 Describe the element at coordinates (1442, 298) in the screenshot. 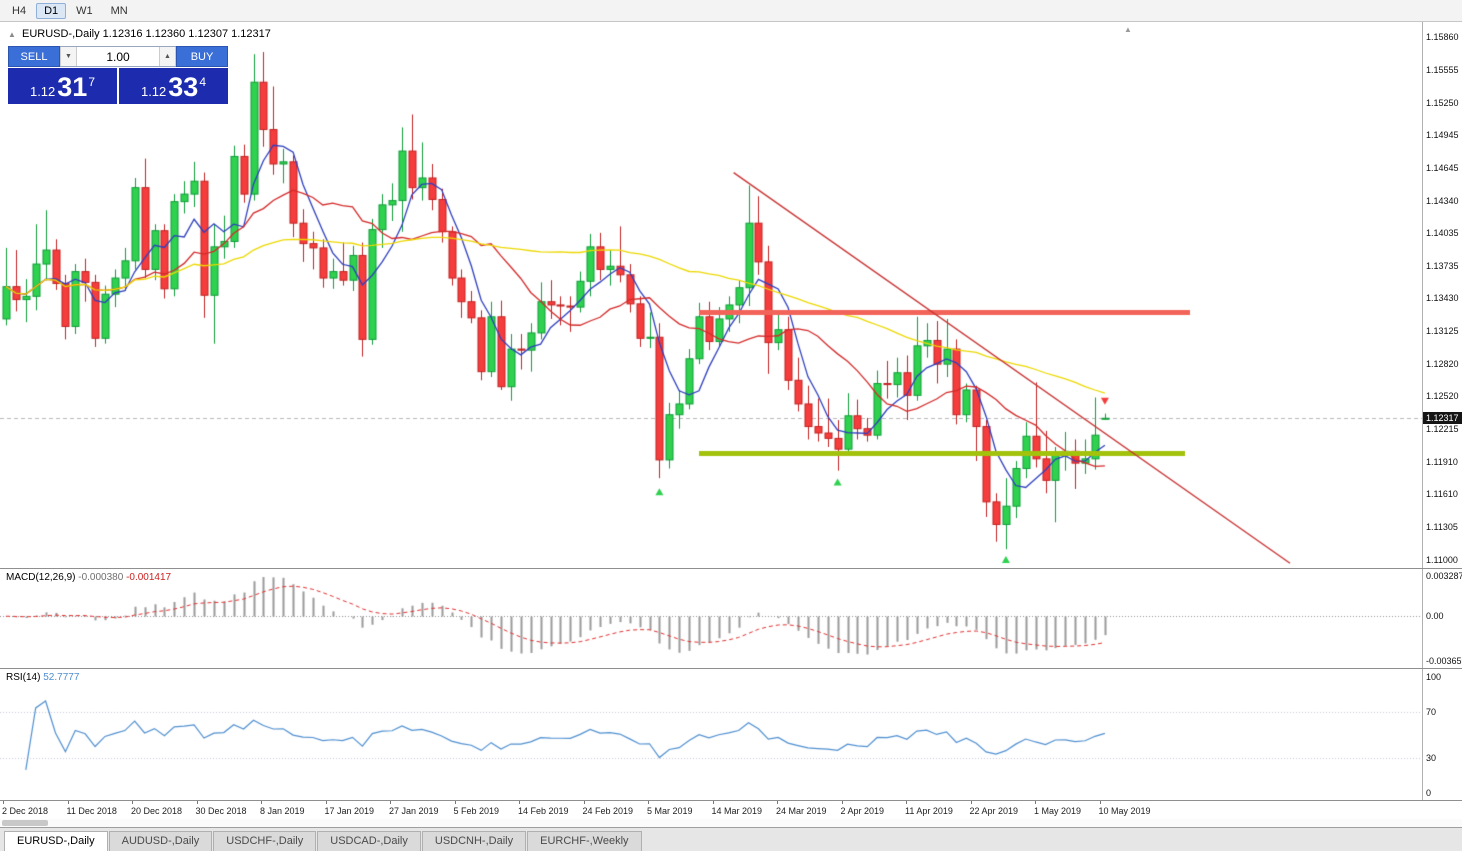

I see `price-axis-label: 1.13430` at that location.